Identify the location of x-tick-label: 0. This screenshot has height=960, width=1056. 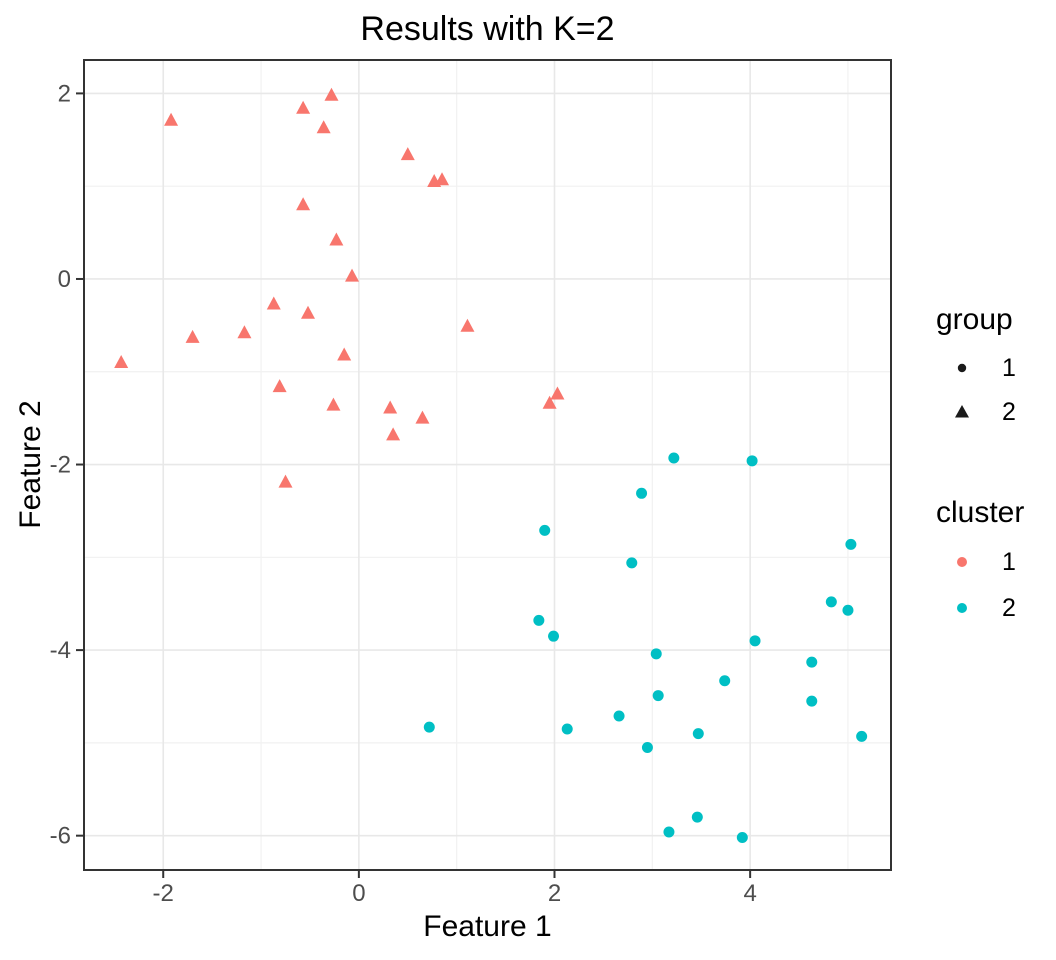
(358, 893).